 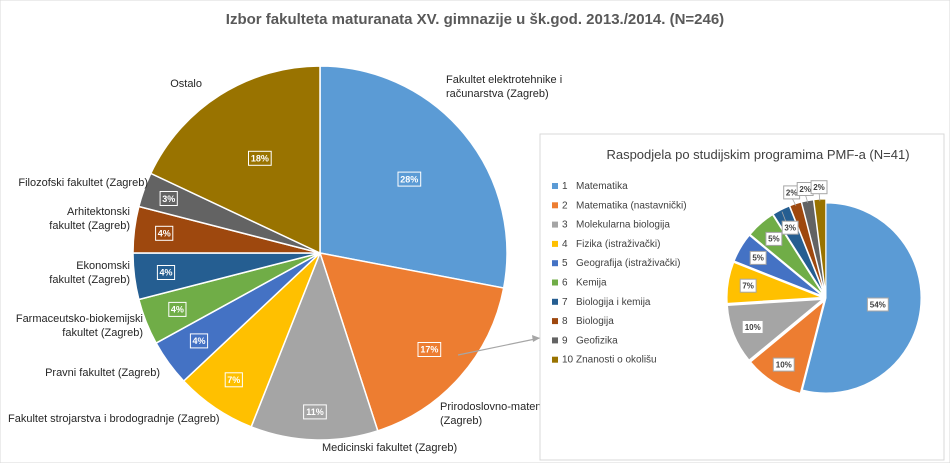 I want to click on main-pie-category-label: Ostalo, so click(x=186, y=84).